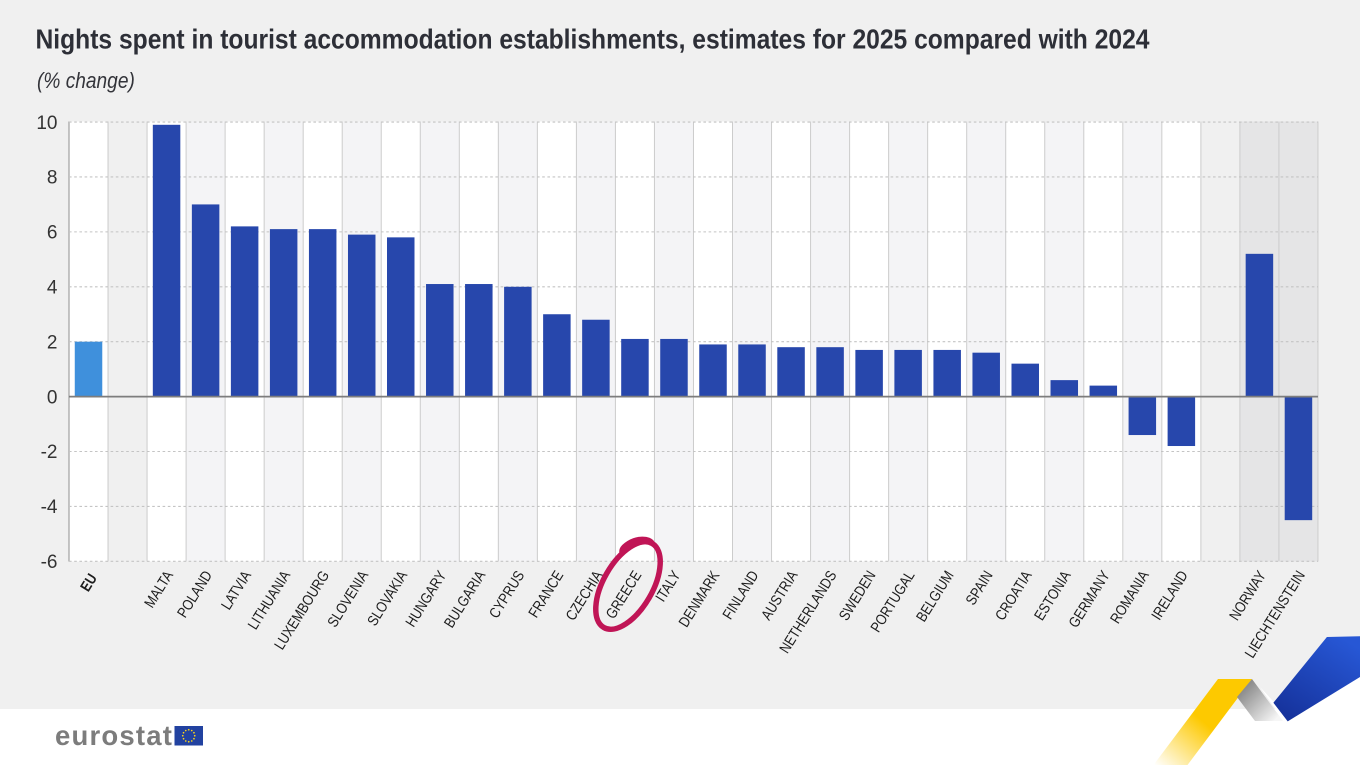 The image size is (1360, 765). I want to click on svg-text: -6, so click(49, 562).